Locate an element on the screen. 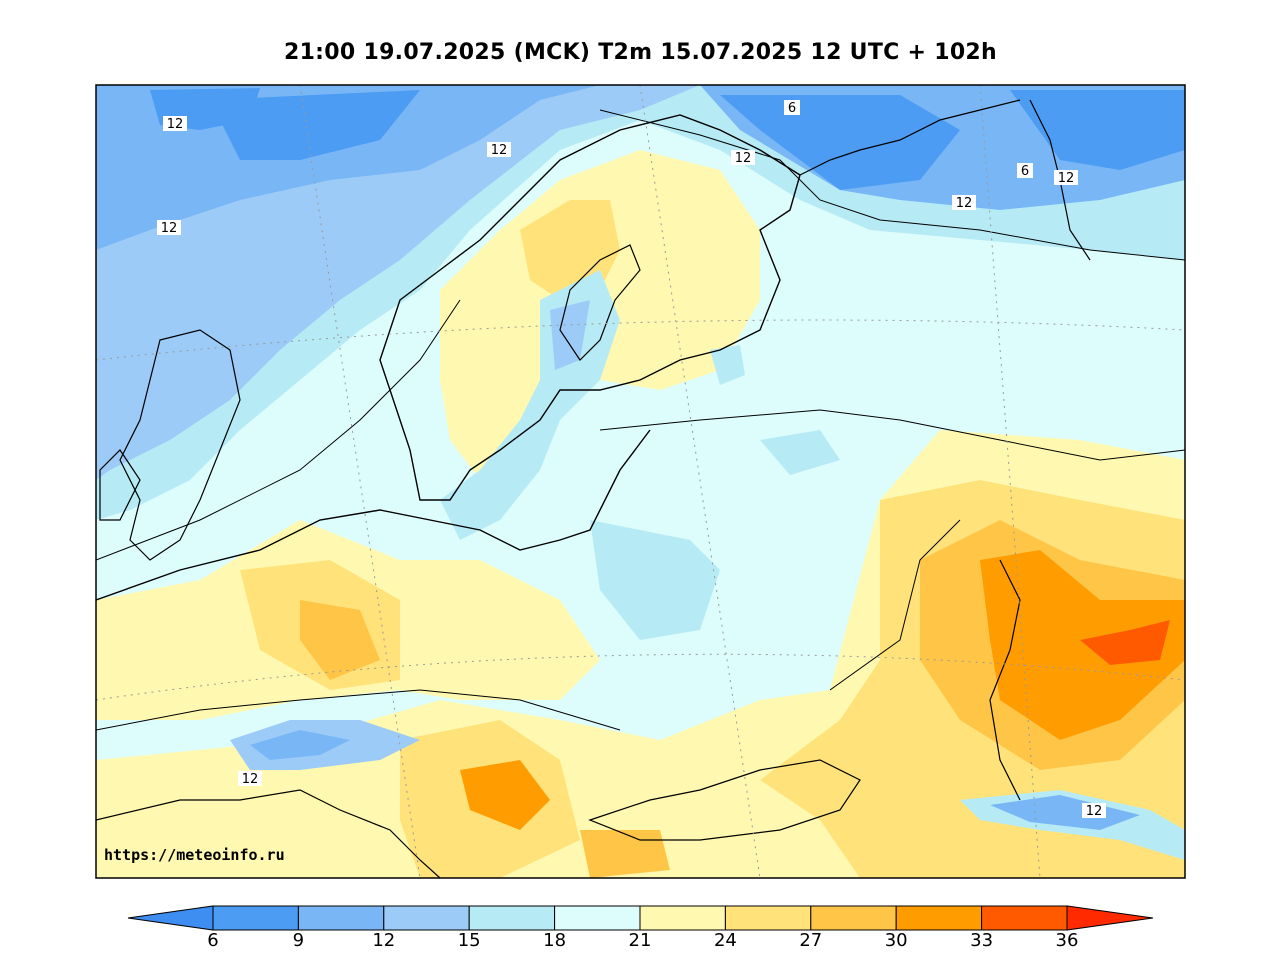 The height and width of the screenshot is (963, 1281). colorbar-tick-label: 30 is located at coordinates (896, 940).